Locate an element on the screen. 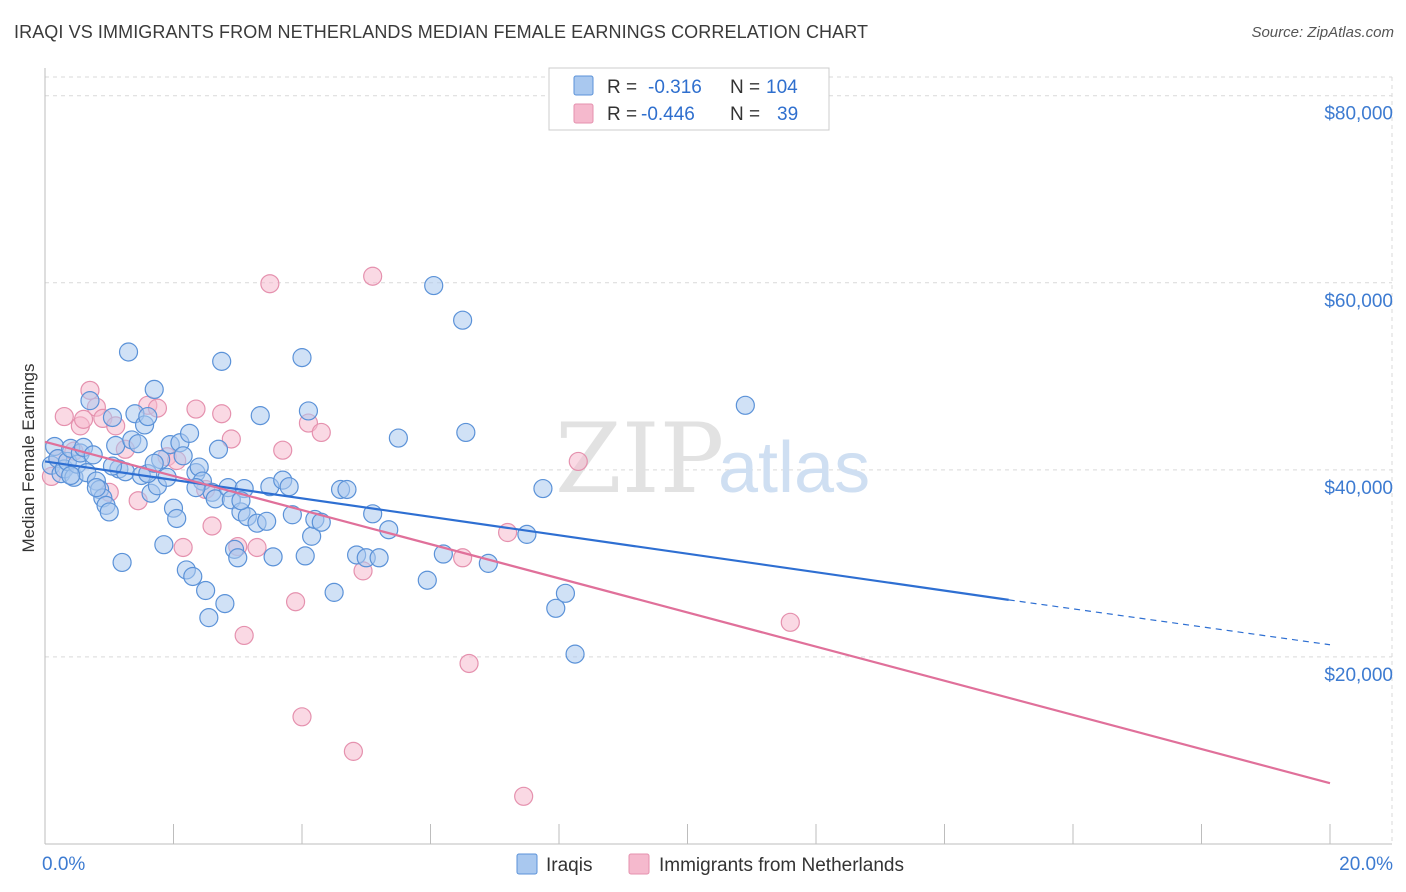  x-tick-label-start: 0.0% is located at coordinates (63, 864).